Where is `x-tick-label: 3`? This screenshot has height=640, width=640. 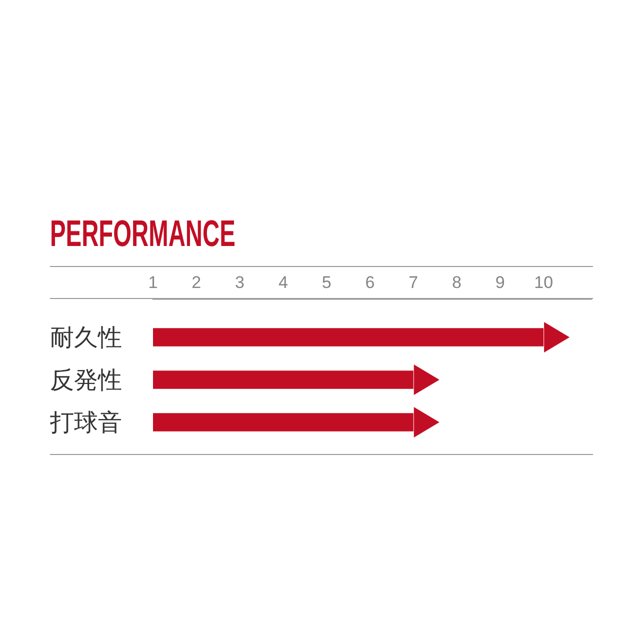 x-tick-label: 3 is located at coordinates (240, 282).